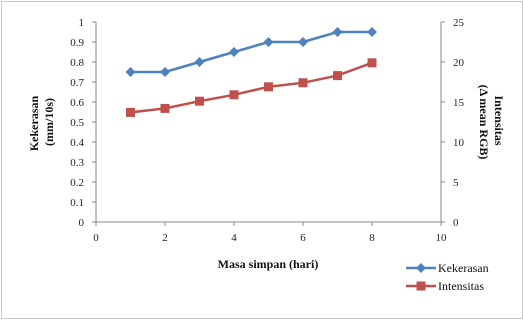 The width and height of the screenshot is (524, 320). I want to click on y-left-tick-label: 0.6, so click(77, 103).